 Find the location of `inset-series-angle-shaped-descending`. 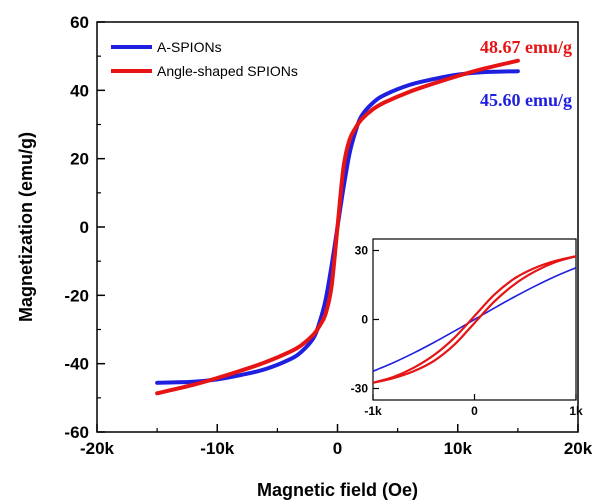

inset-series-angle-shaped-descending is located at coordinates (474, 319).